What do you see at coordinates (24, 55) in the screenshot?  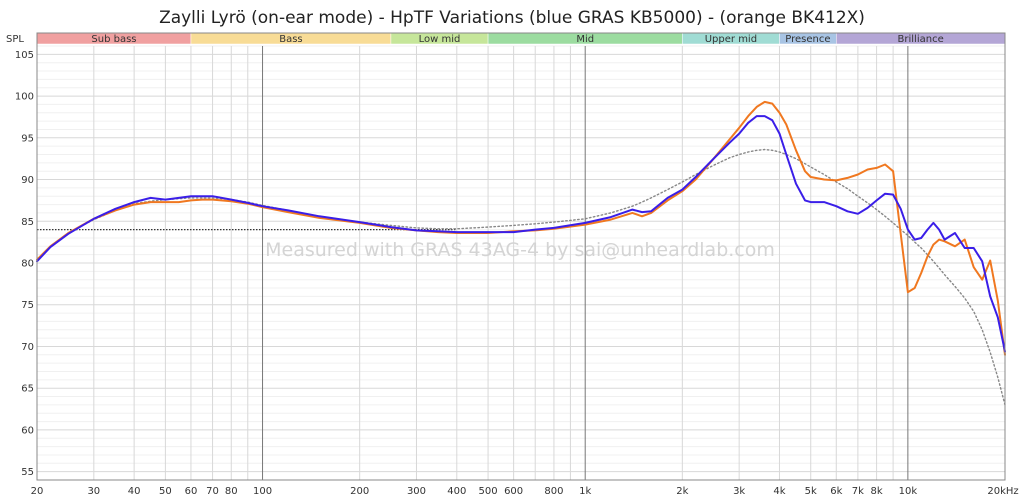 I see `y-tick-label: 105` at bounding box center [24, 55].